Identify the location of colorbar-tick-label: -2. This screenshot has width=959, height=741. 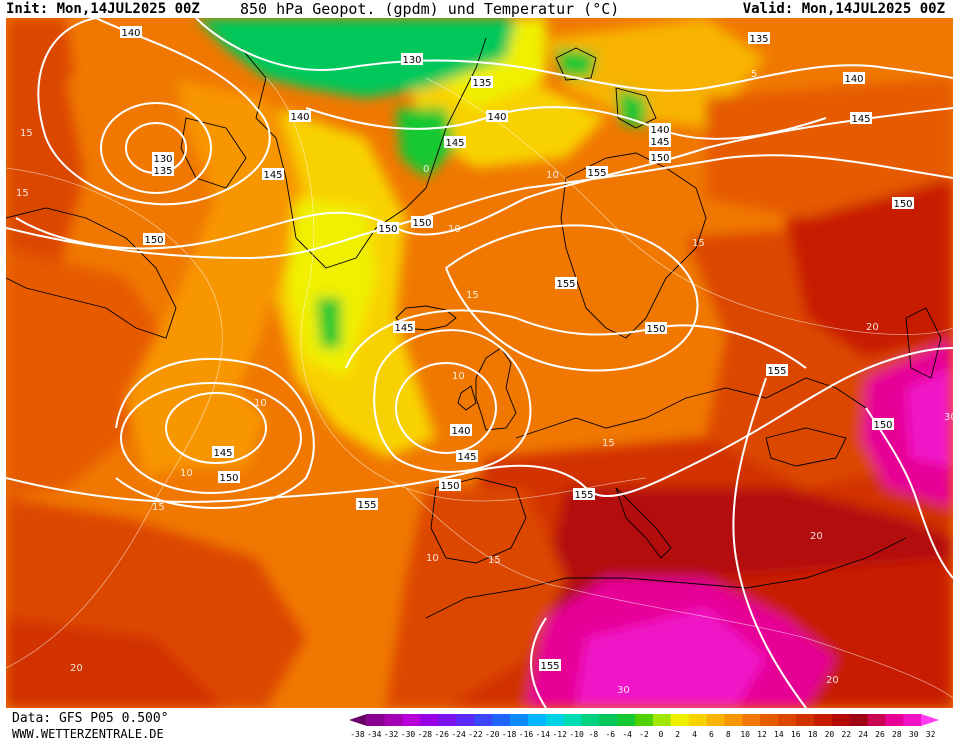
(644, 734).